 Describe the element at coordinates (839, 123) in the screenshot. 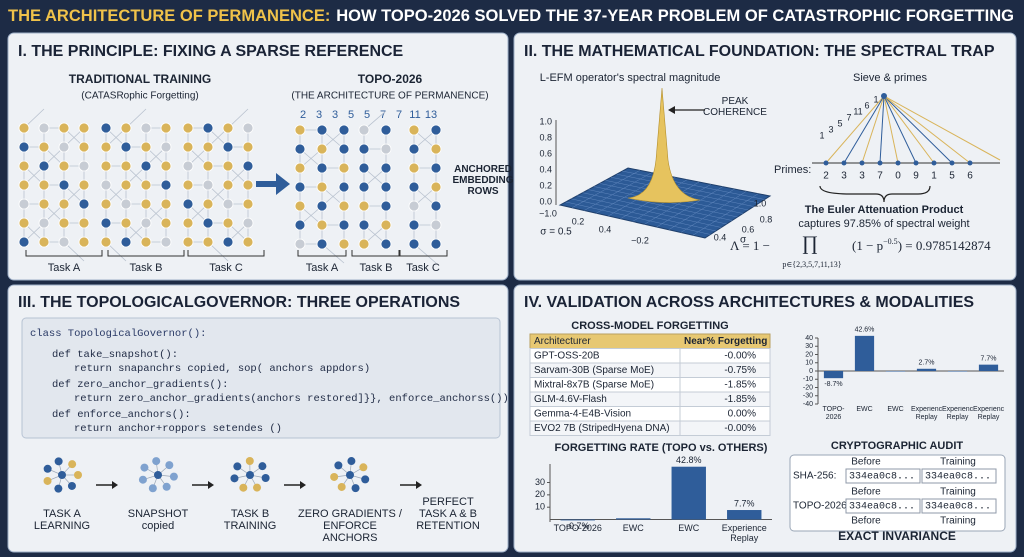

I see `fan-number: 5` at that location.